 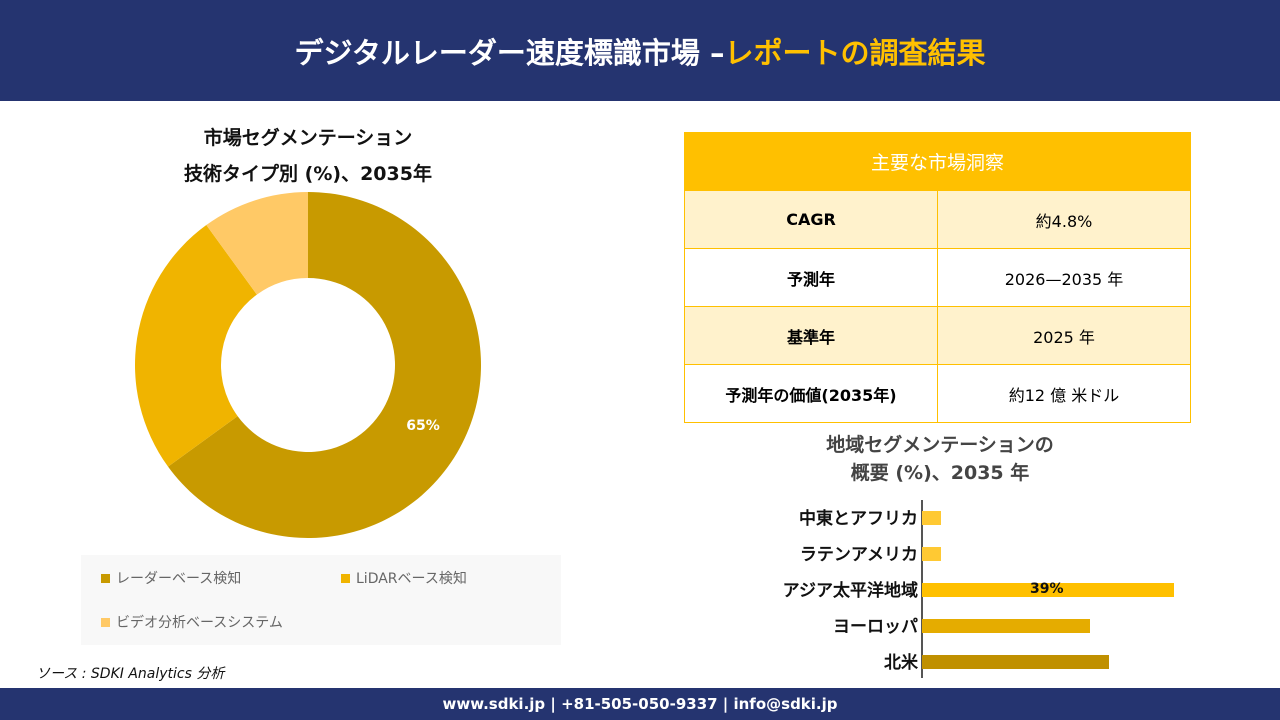 I want to click on table-row: 予測年の価値(2035年) 約12 億 米ドル, so click(x=937, y=393).